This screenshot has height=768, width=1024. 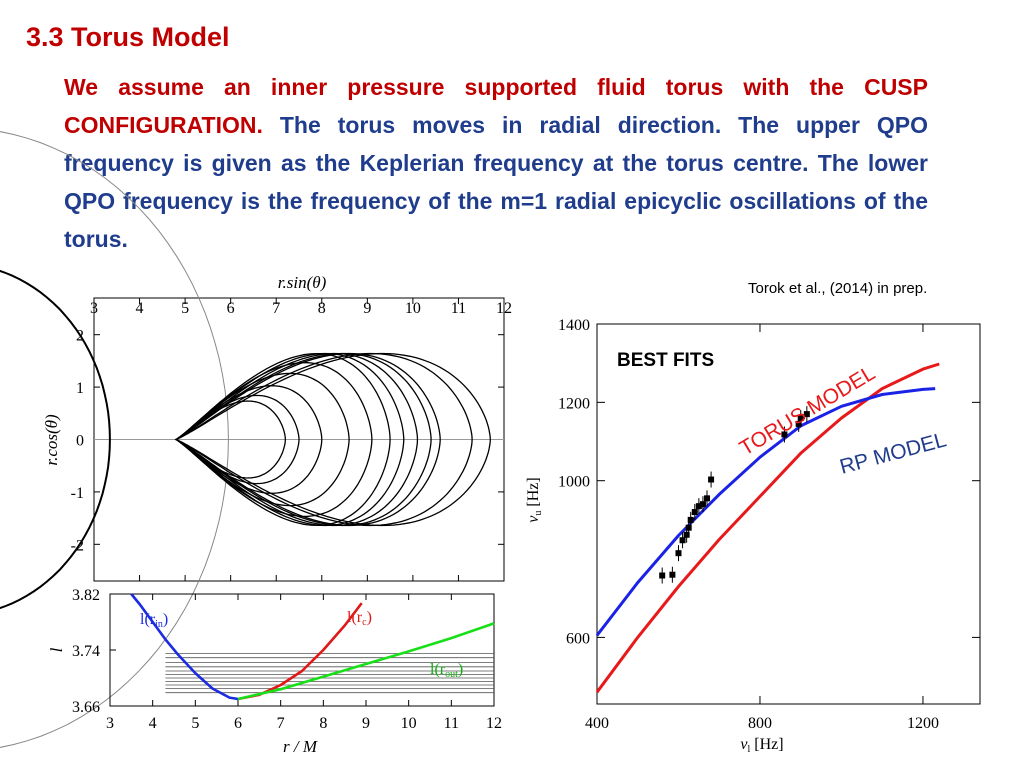 What do you see at coordinates (56, 649) in the screenshot?
I see `y-axis-label: l` at bounding box center [56, 649].